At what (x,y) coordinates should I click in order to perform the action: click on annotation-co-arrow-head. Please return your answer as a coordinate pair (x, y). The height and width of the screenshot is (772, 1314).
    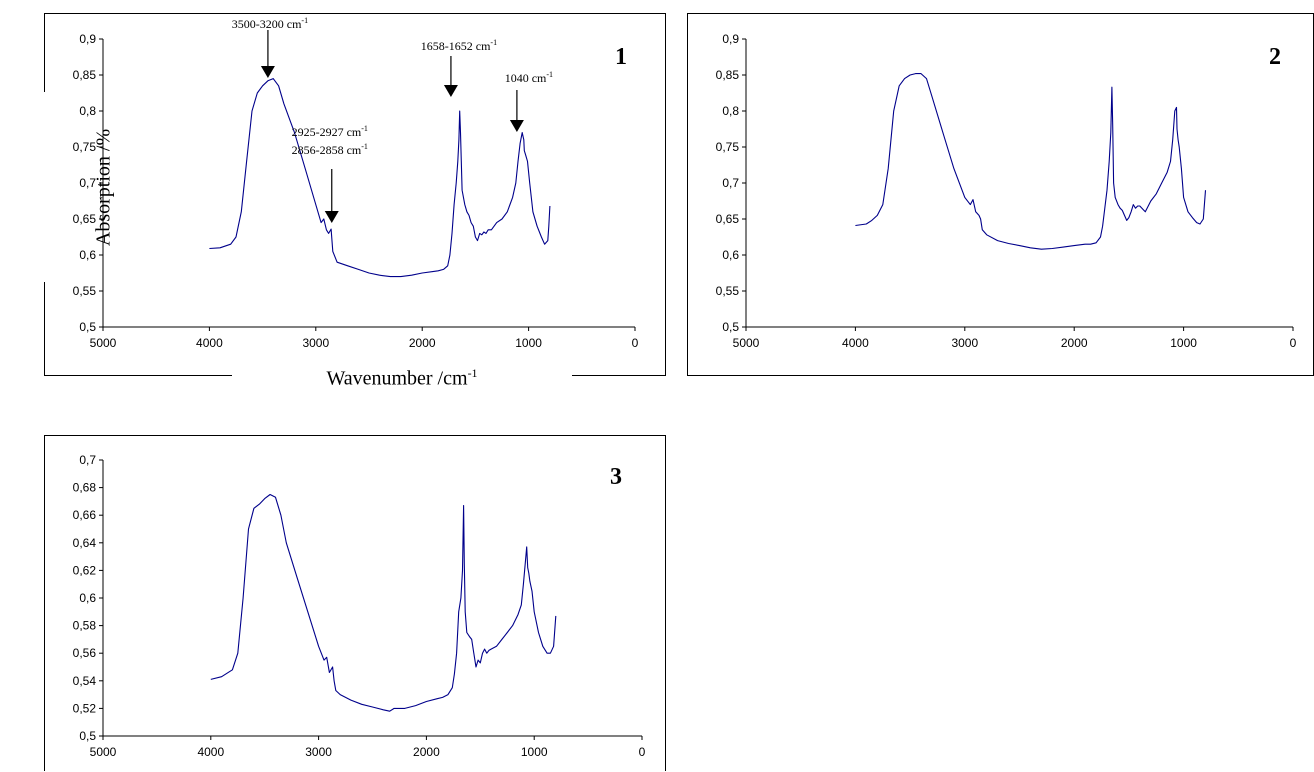
    Looking at the image, I should click on (450, 91).